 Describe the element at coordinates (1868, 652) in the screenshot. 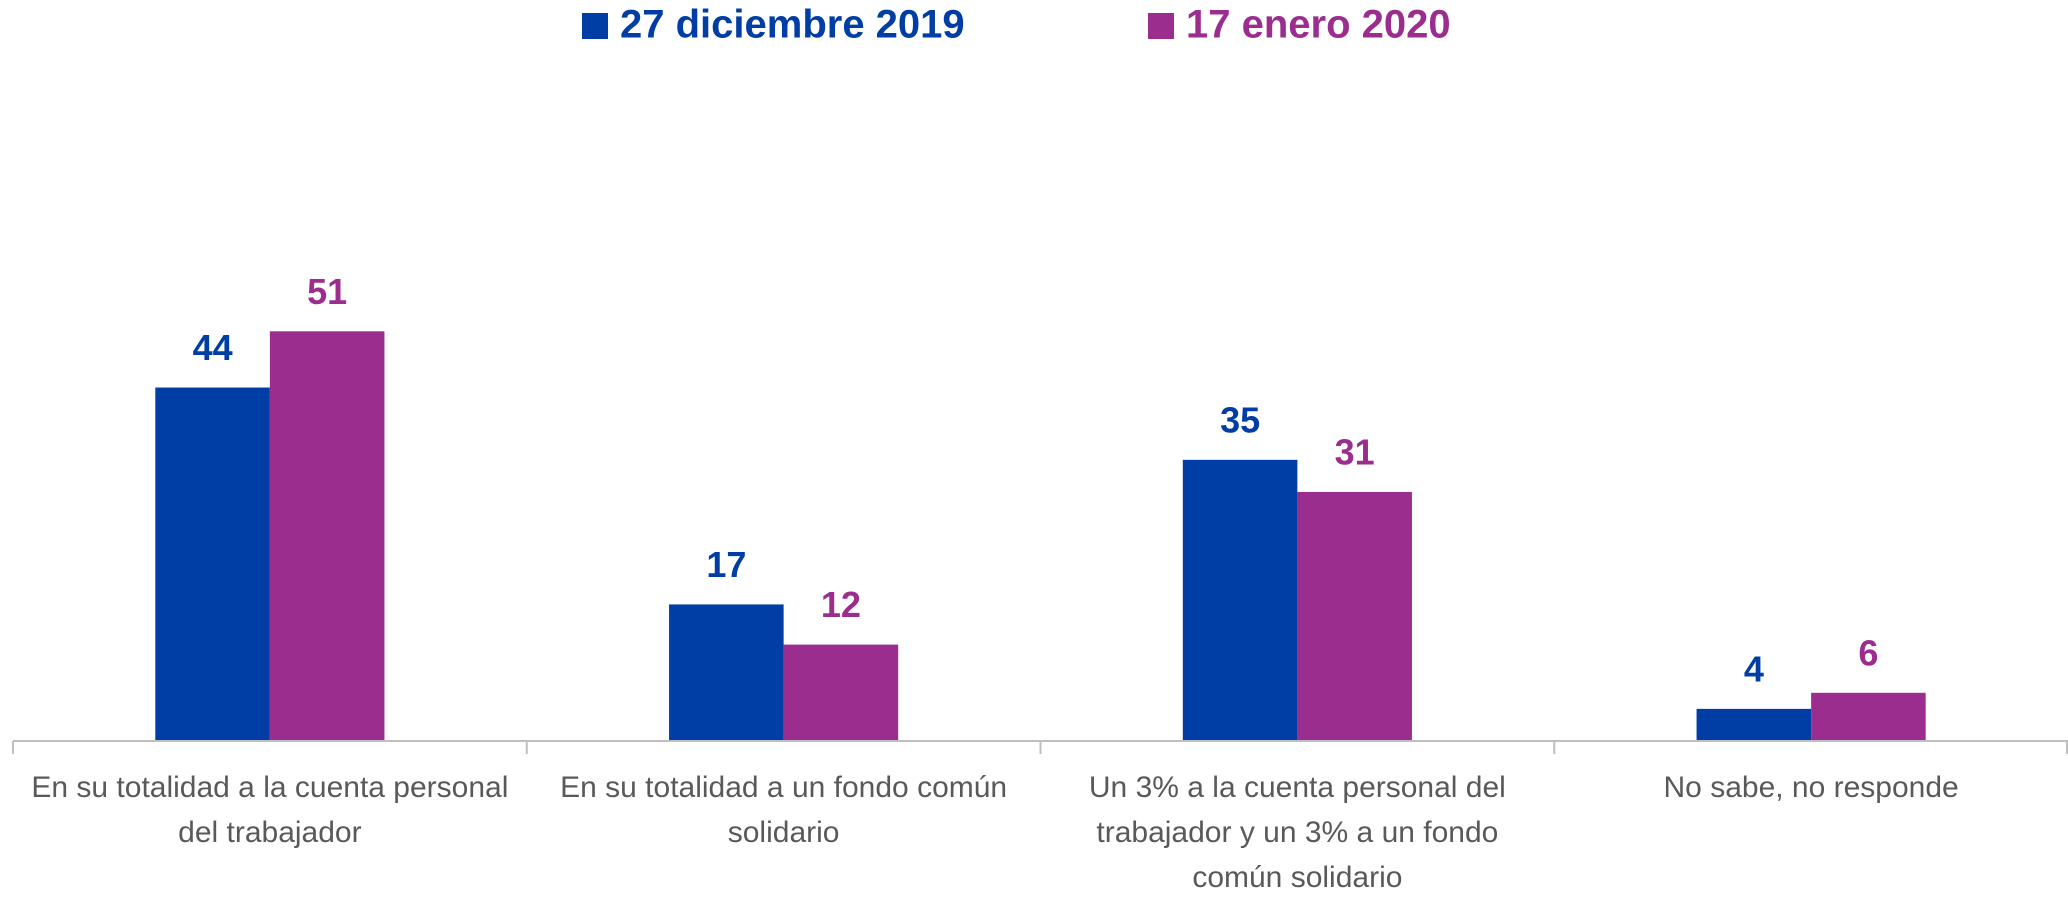

I see `value-label: 6` at that location.